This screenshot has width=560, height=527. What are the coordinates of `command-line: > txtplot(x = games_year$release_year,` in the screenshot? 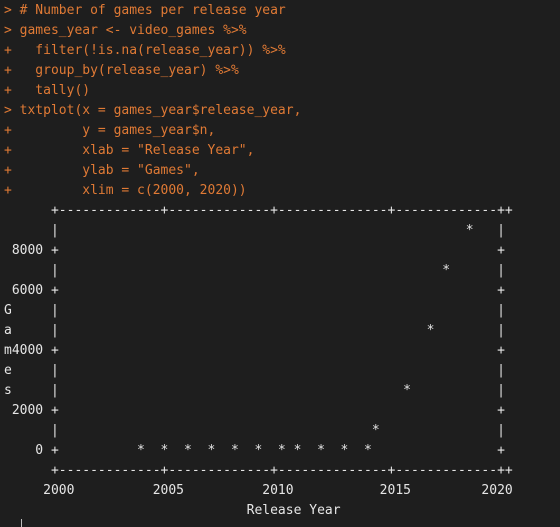 It's located at (153, 110).